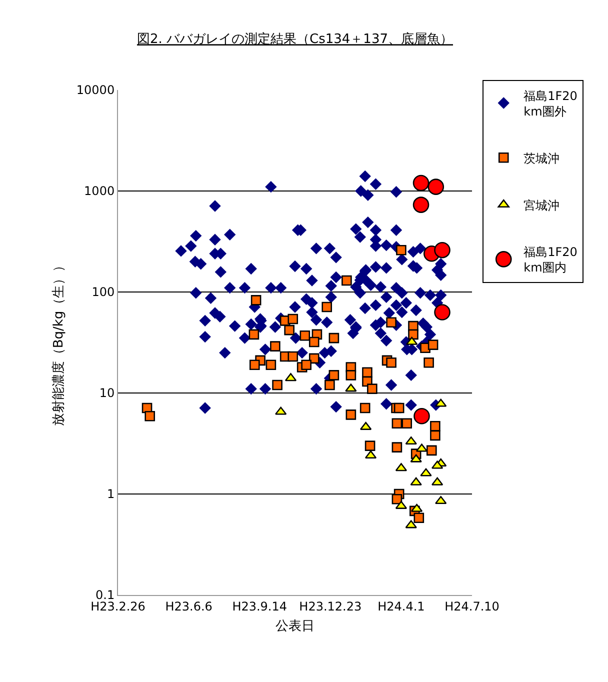 The height and width of the screenshot is (682, 608). What do you see at coordinates (542, 158) in the screenshot?
I see `legend-label: 茨城沖` at bounding box center [542, 158].